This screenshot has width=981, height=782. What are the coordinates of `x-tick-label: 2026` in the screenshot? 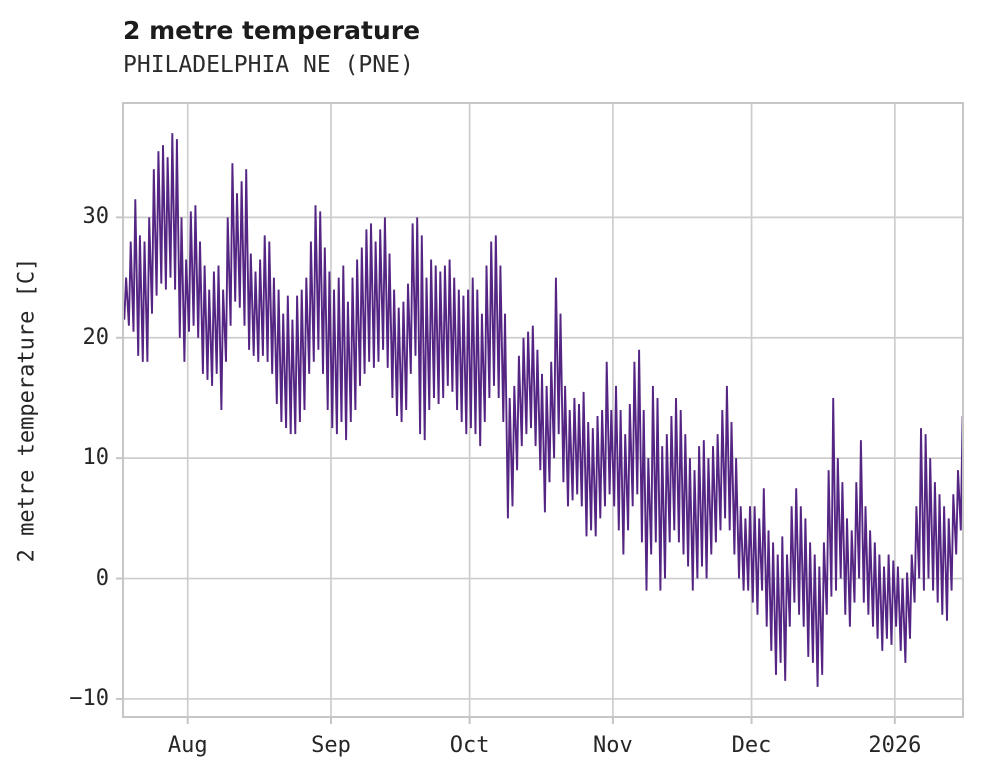 It's located at (895, 745).